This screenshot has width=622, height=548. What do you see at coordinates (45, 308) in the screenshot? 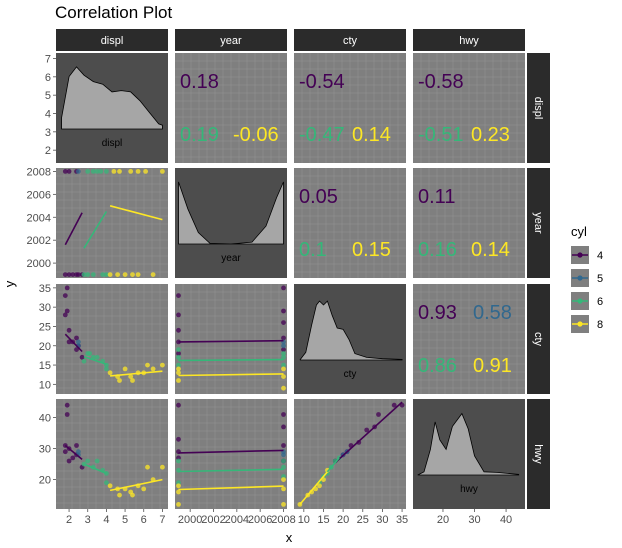
I see `y-tick-label-cty: 30` at bounding box center [45, 308].